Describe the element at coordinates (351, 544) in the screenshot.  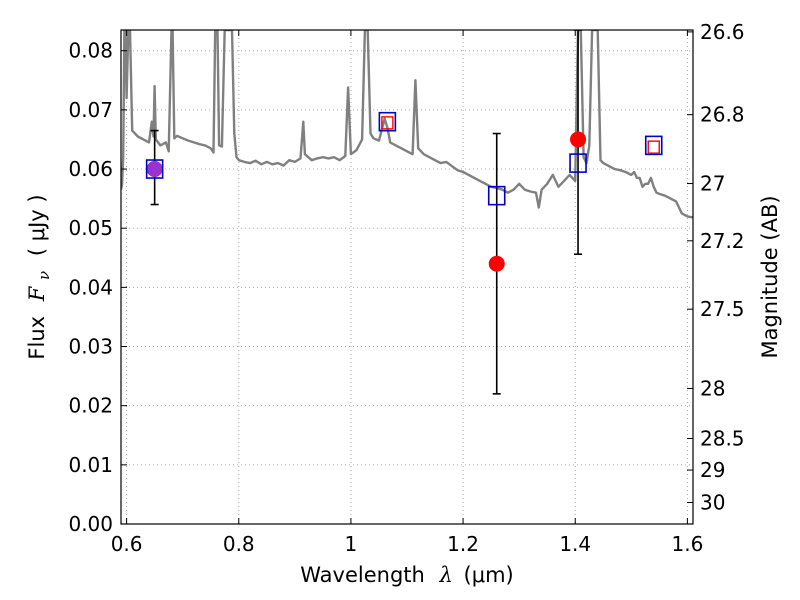
I see `x-tick-label: 1` at that location.